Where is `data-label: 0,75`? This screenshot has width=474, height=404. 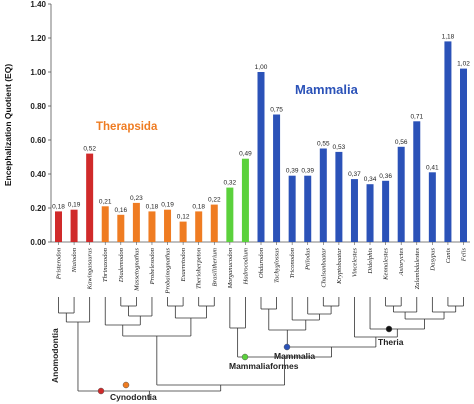
data-label: 0,75 is located at coordinates (276, 110).